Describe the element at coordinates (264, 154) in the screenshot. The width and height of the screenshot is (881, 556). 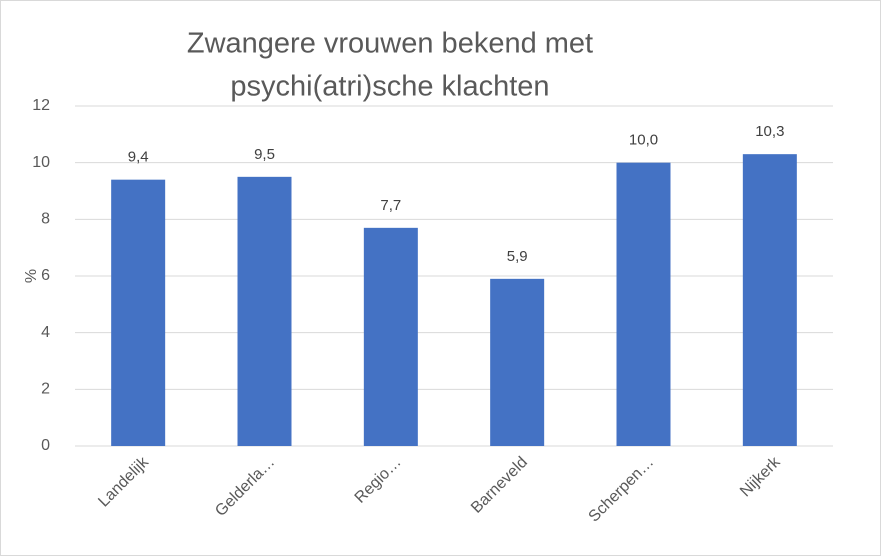
I see `value-label: 9,5` at that location.